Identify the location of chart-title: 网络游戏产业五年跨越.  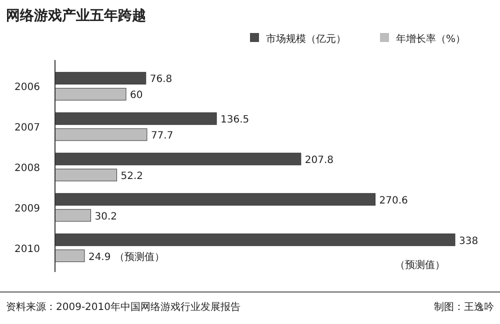
(76, 15).